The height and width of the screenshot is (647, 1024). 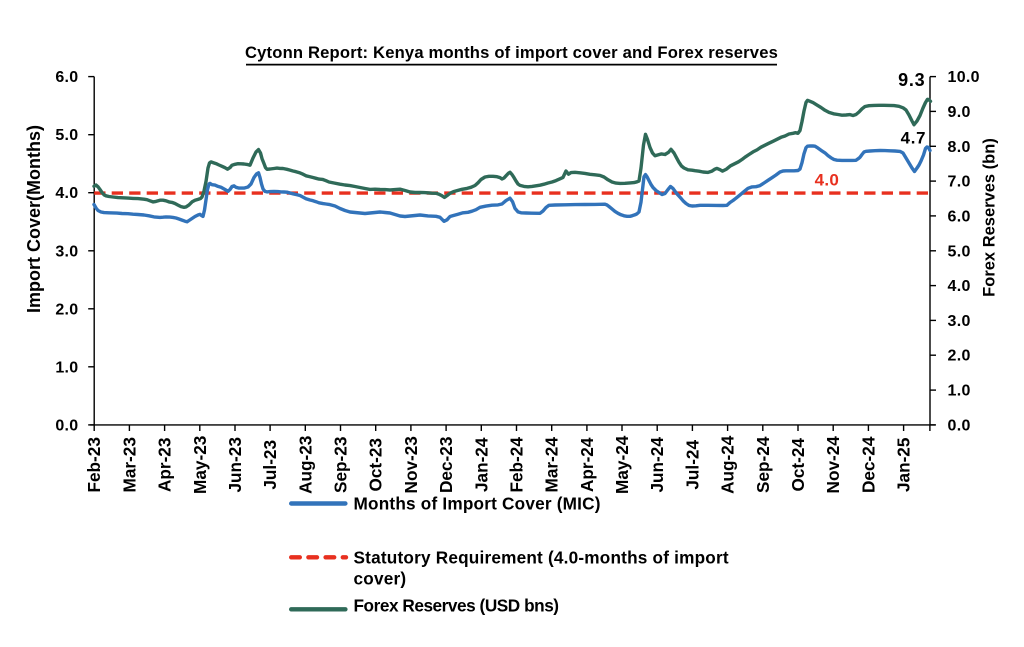 I want to click on svg-text: Feb-24, so click(x=517, y=465).